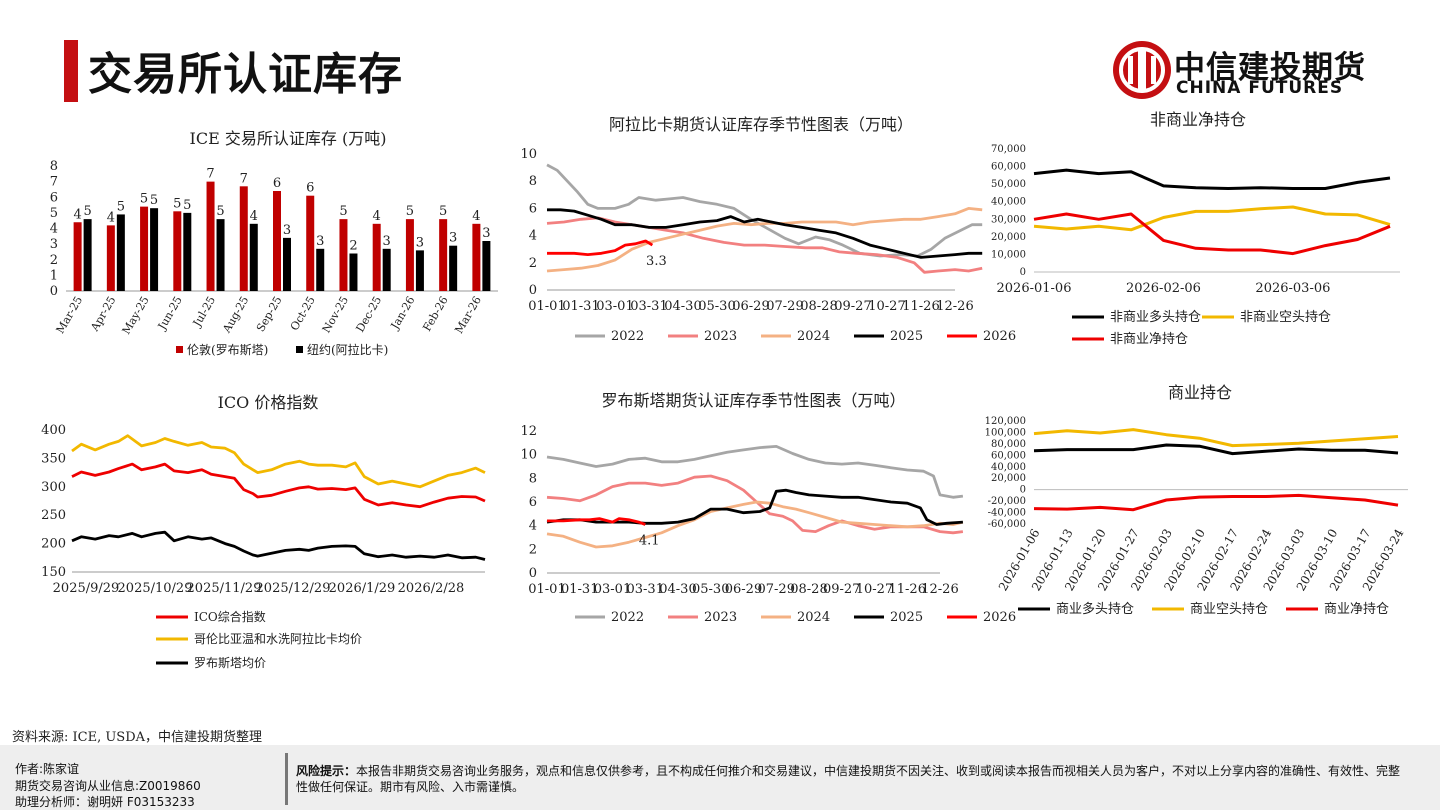  Describe the element at coordinates (70, 315) in the screenshot. I see `x-tick-label: Mar-25` at that location.